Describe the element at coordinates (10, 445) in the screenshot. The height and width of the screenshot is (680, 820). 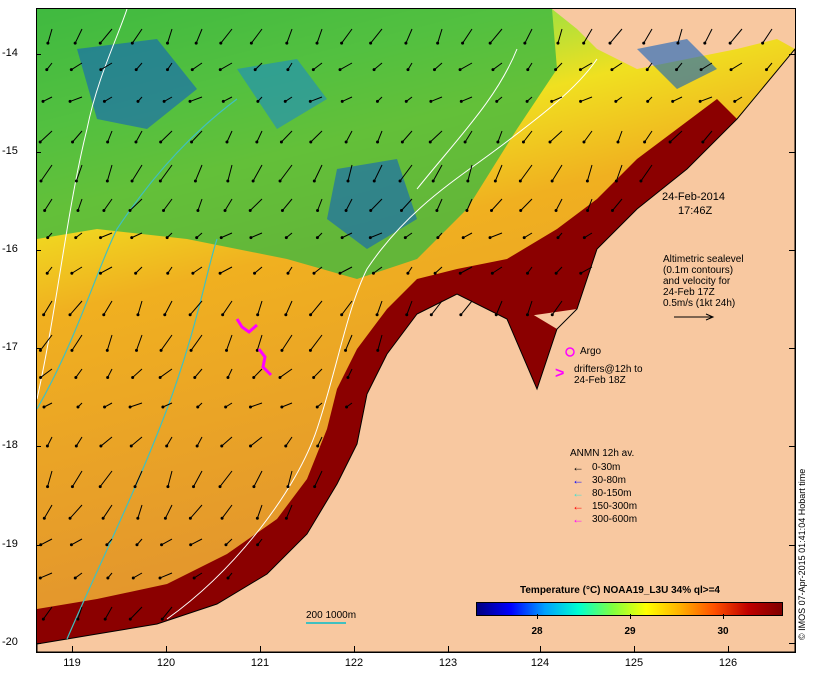
I see `y-tick-label: -18` at that location.